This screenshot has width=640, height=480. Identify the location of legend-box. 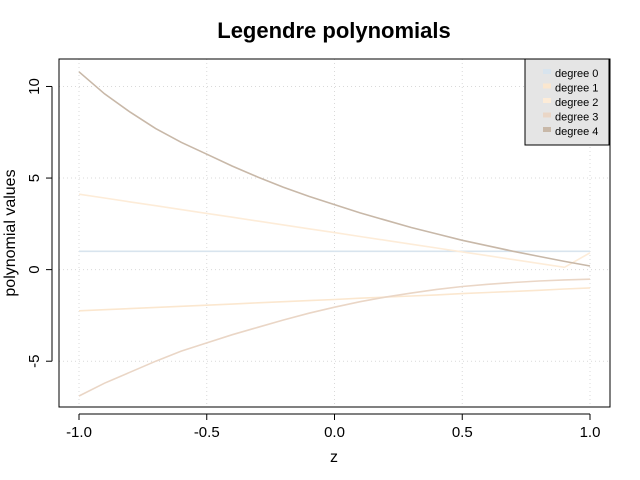
(567, 102).